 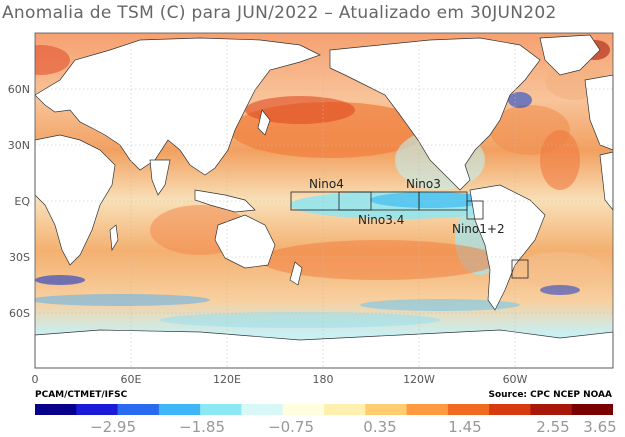 I want to click on colorbar-label-5: 1.45, so click(x=465, y=427).